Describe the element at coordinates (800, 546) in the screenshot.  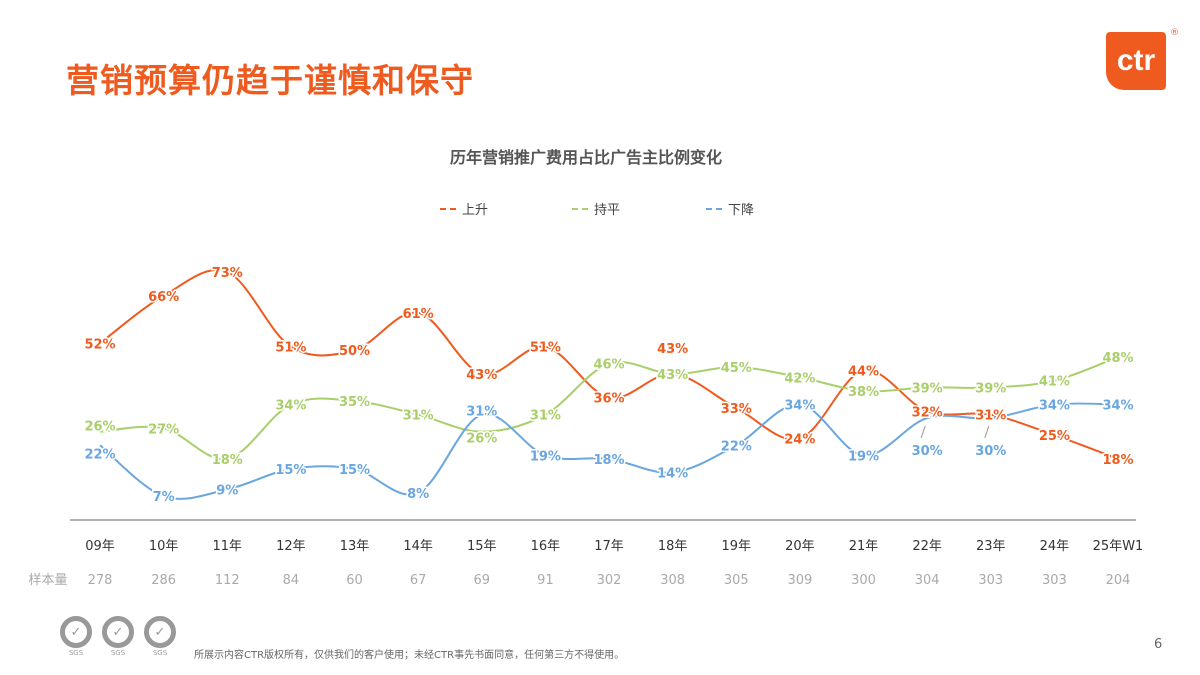
I see `x-tick-label: 20年` at that location.